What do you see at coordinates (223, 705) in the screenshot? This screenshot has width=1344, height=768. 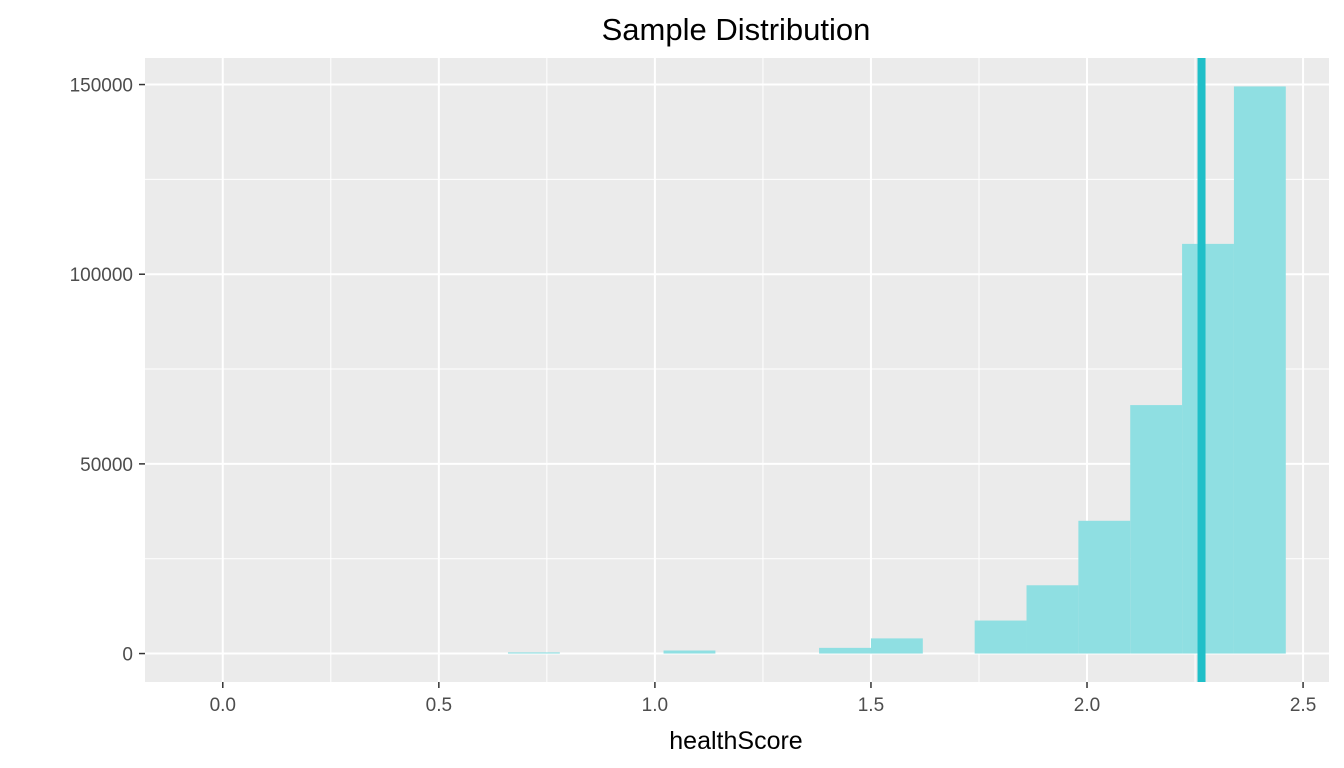 I see `x-tick-label: 0.0` at bounding box center [223, 705].